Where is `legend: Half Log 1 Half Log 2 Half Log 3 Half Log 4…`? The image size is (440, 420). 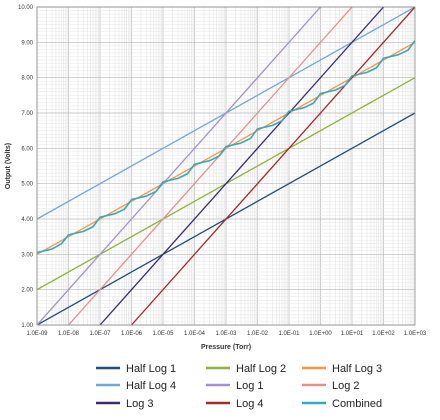
legend: Half Log 1 Half Log 2 Half Log 3 Half Log 4… is located at coordinates (239, 386).